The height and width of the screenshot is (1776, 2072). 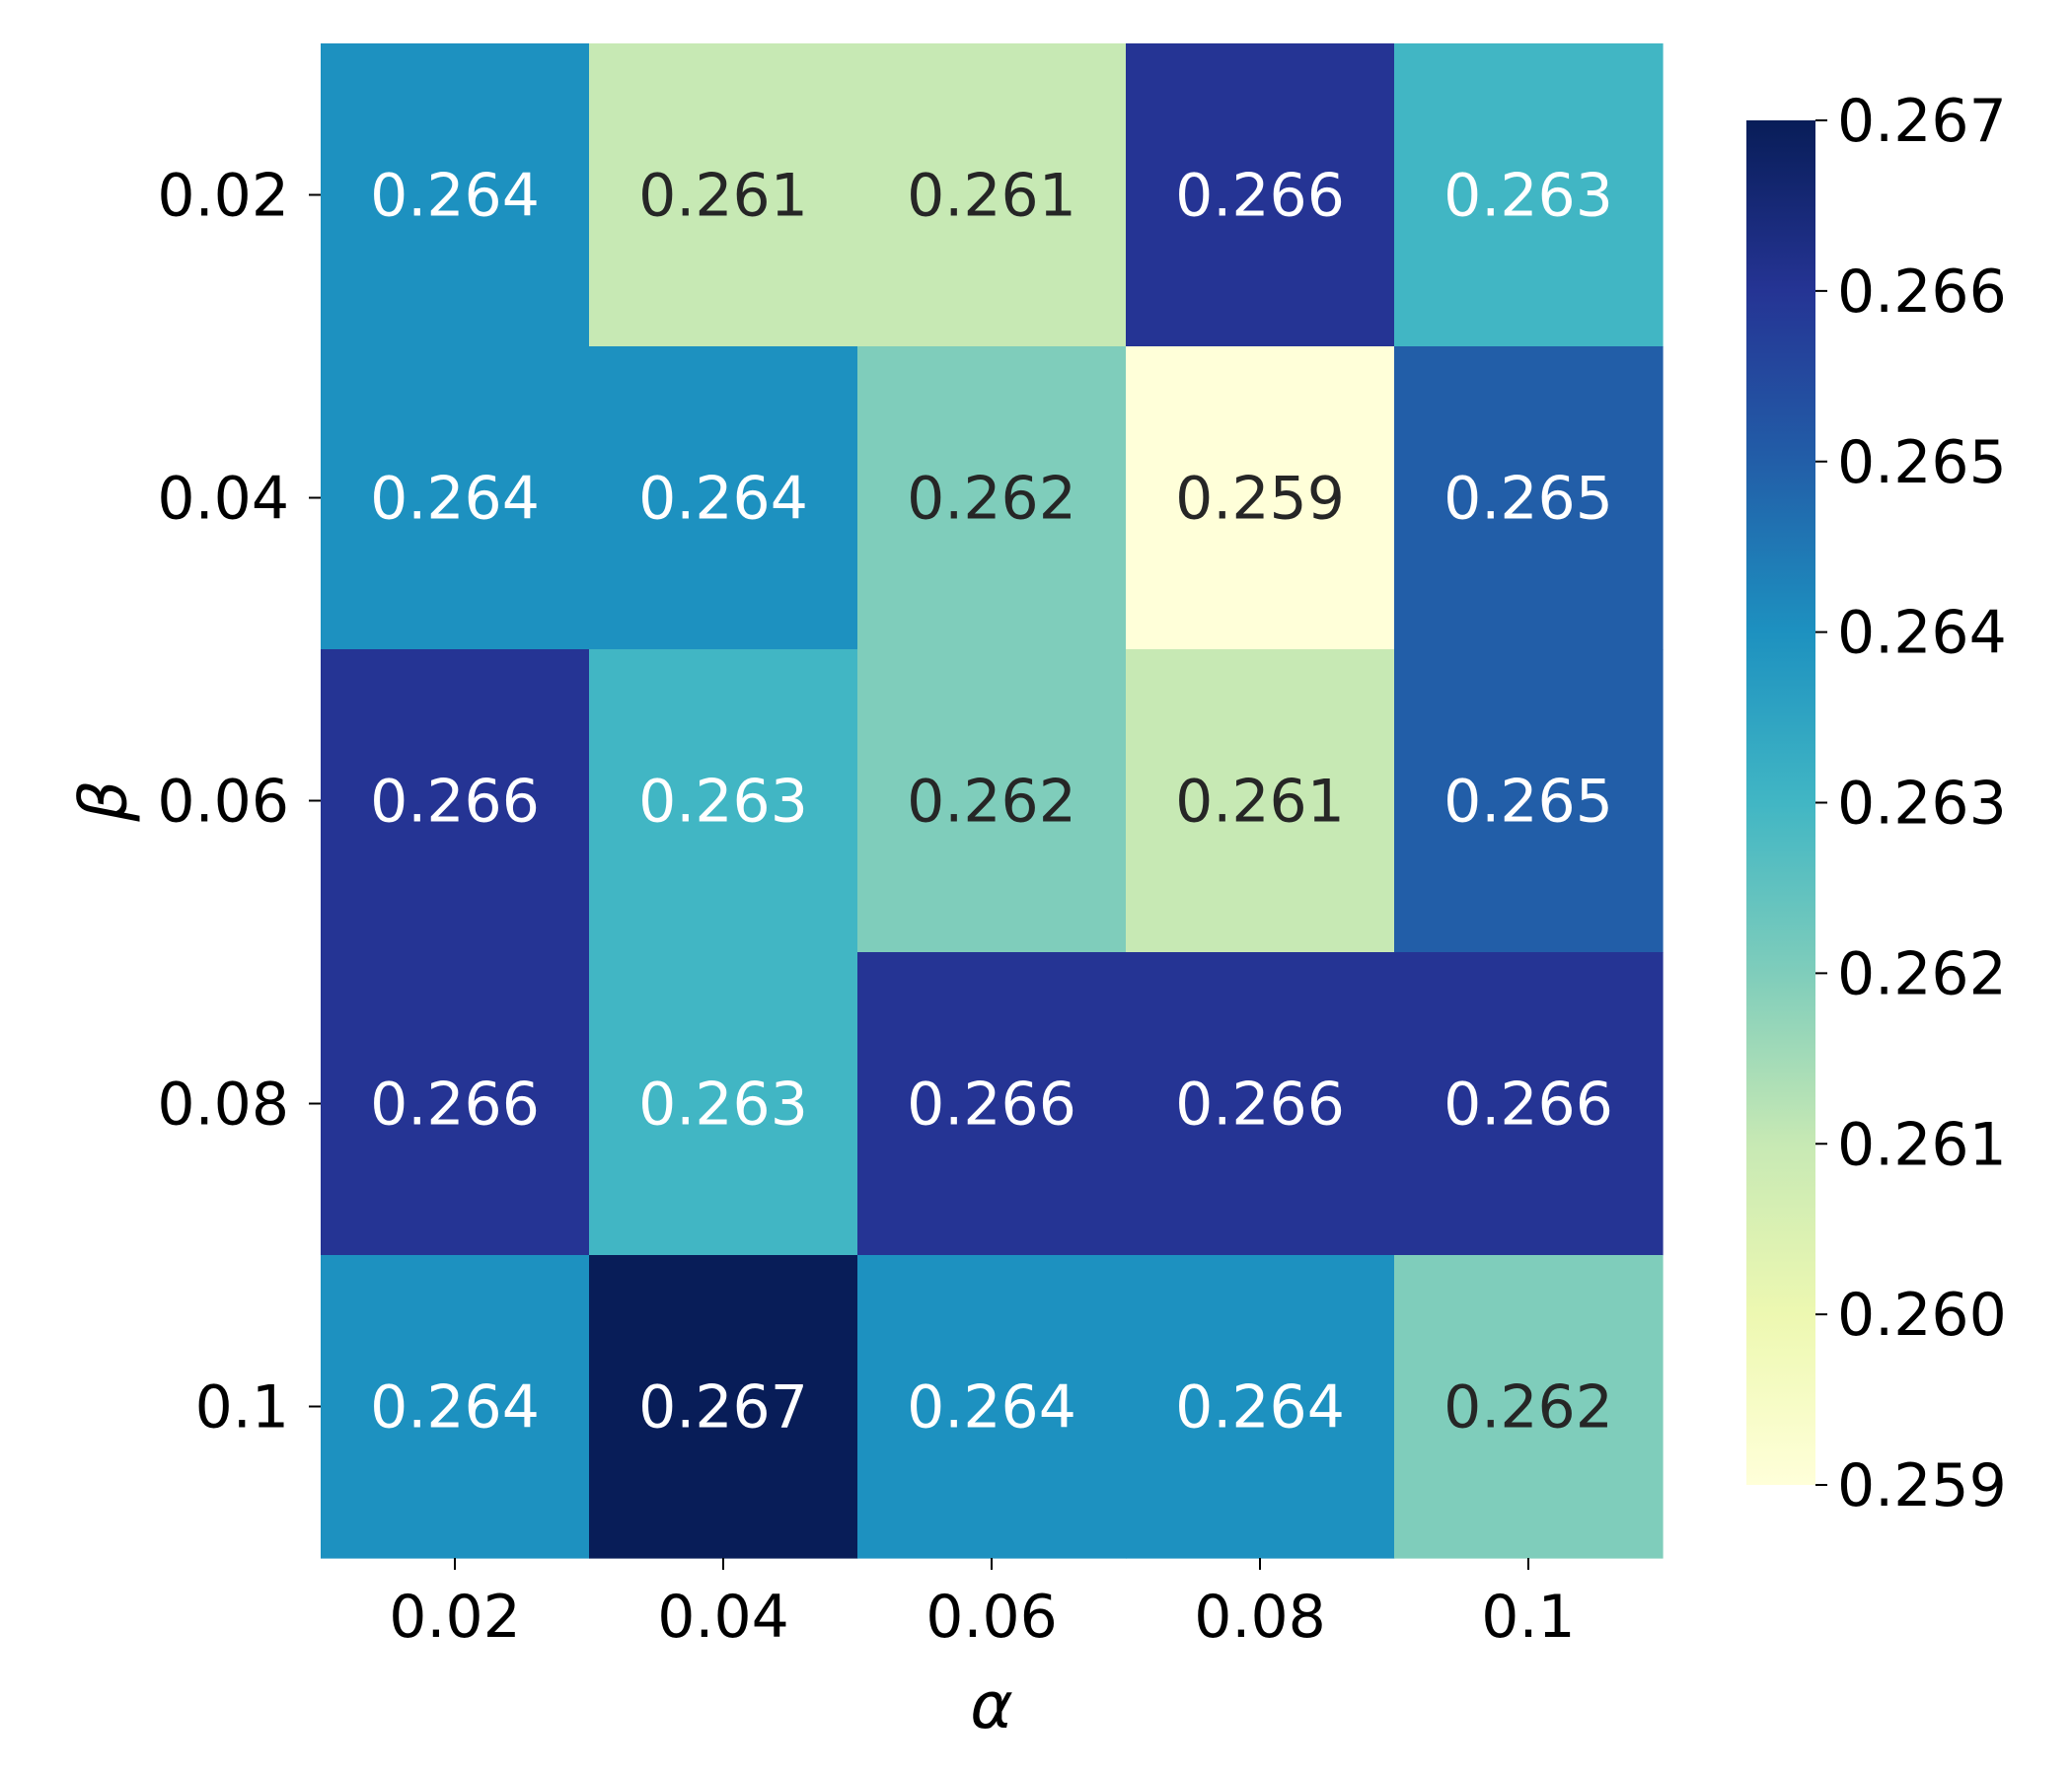 What do you see at coordinates (1528, 1618) in the screenshot?
I see `x-tick-label: 0.1` at bounding box center [1528, 1618].